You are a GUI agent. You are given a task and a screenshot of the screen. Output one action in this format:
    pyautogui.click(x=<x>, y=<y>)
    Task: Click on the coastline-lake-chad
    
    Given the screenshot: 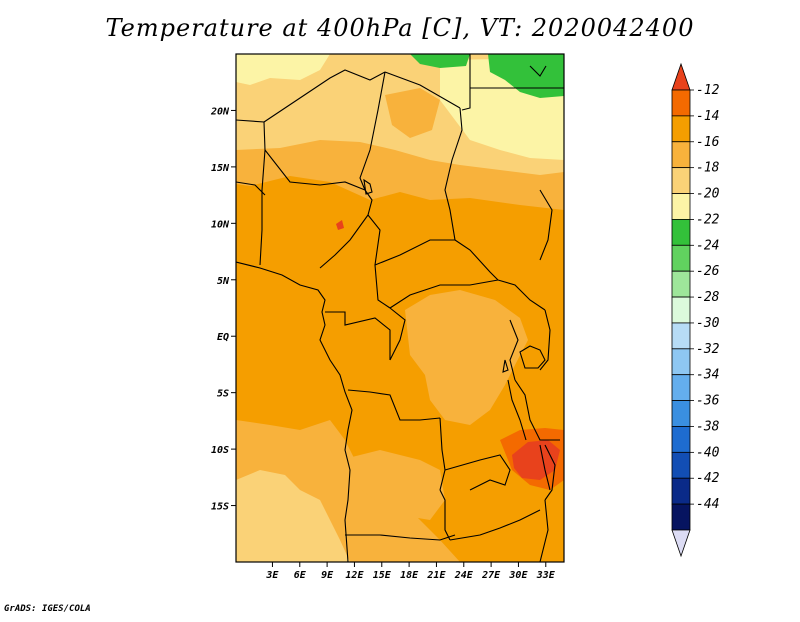 What is the action you would take?
    pyautogui.click(x=368, y=186)
    